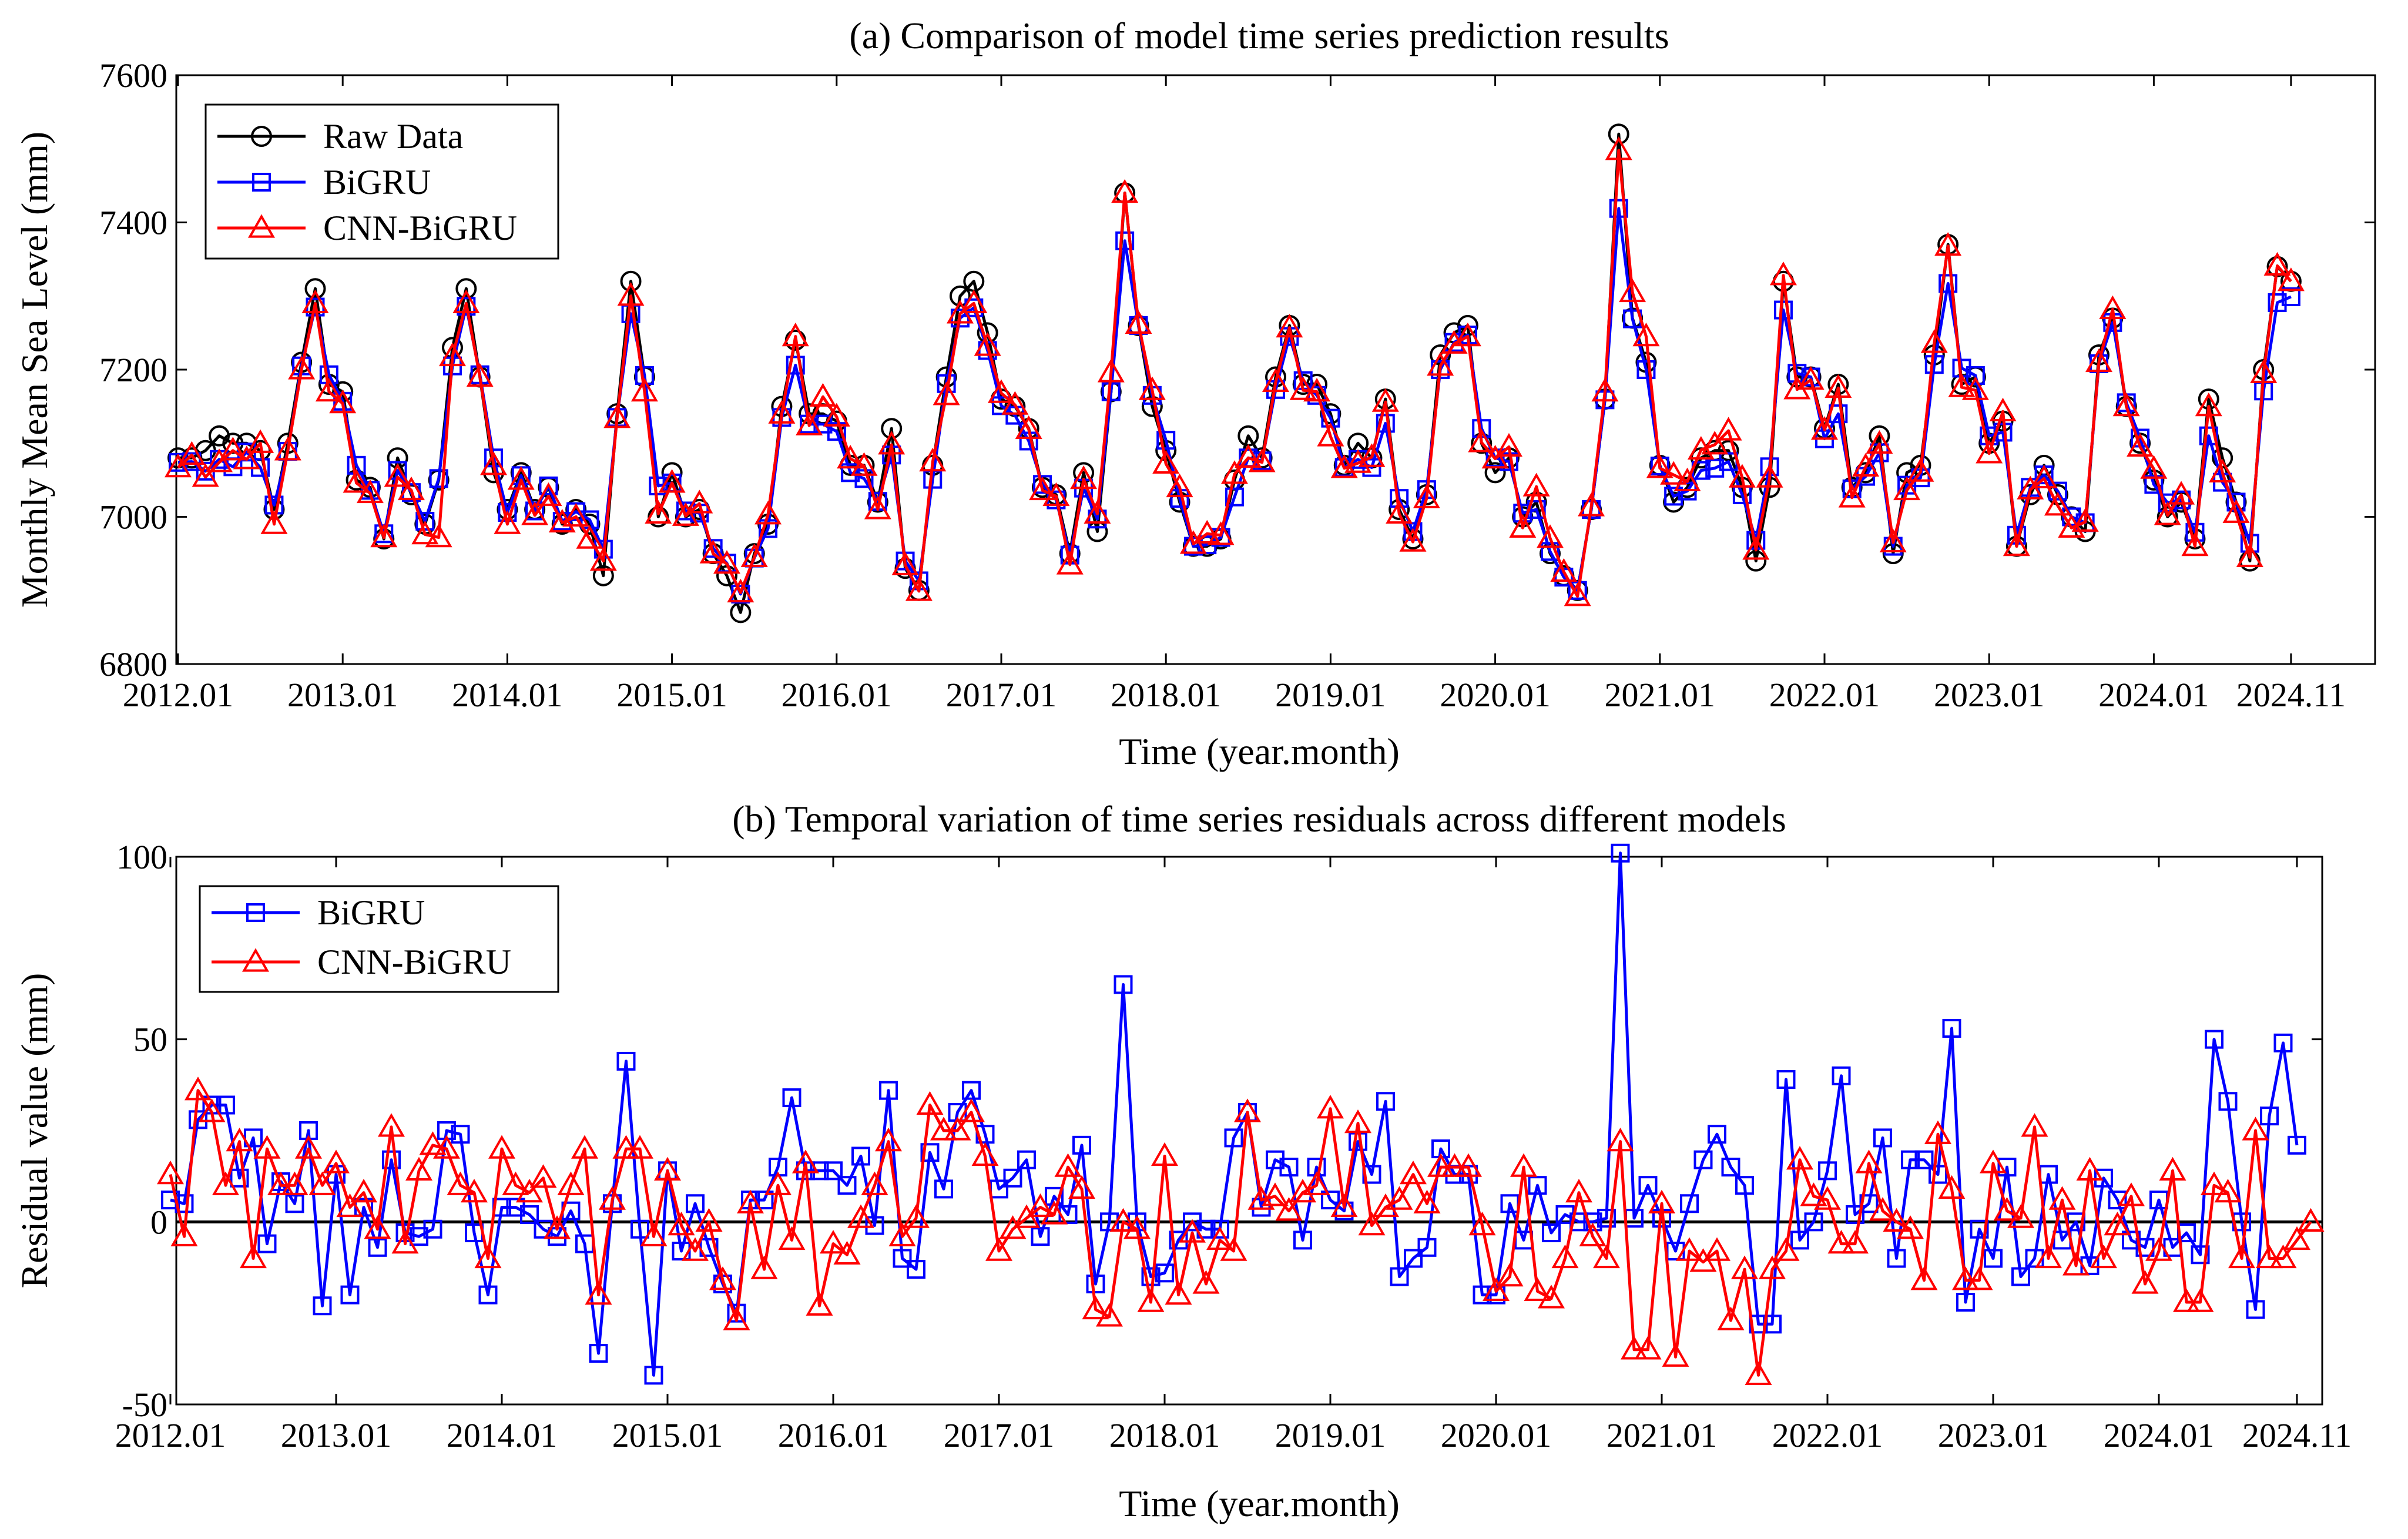 This screenshot has height=1539, width=2408. I want to click on x-tick-label: 2020.01, so click(1496, 1435).